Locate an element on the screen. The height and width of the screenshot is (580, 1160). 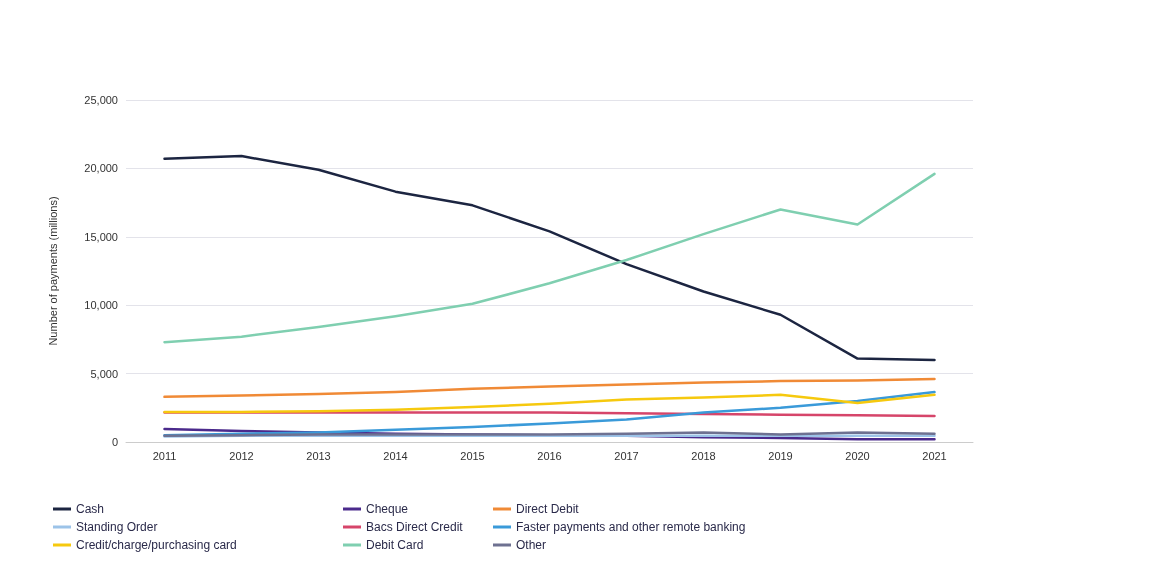
x-tick-label: 2014 is located at coordinates (395, 455).